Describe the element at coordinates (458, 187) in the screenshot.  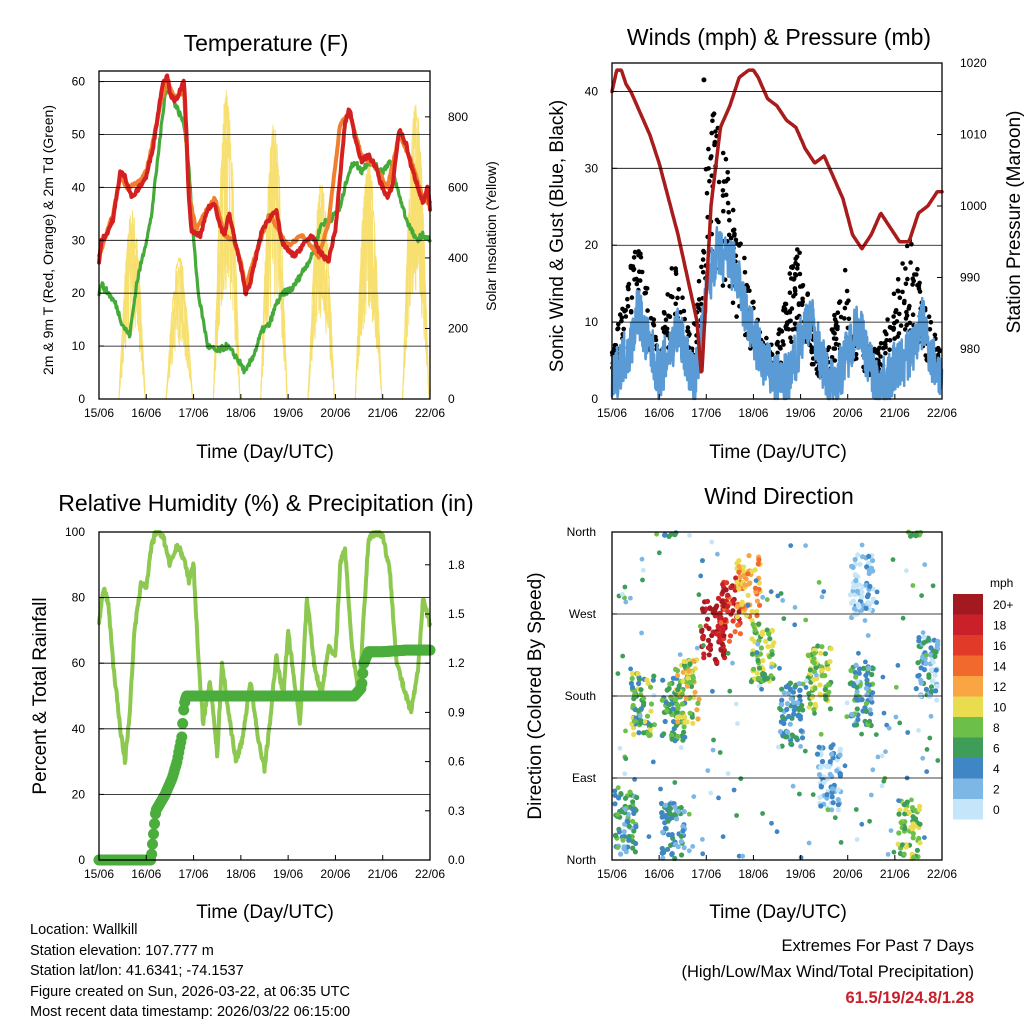
I see `y2-tick-label: 600` at that location.